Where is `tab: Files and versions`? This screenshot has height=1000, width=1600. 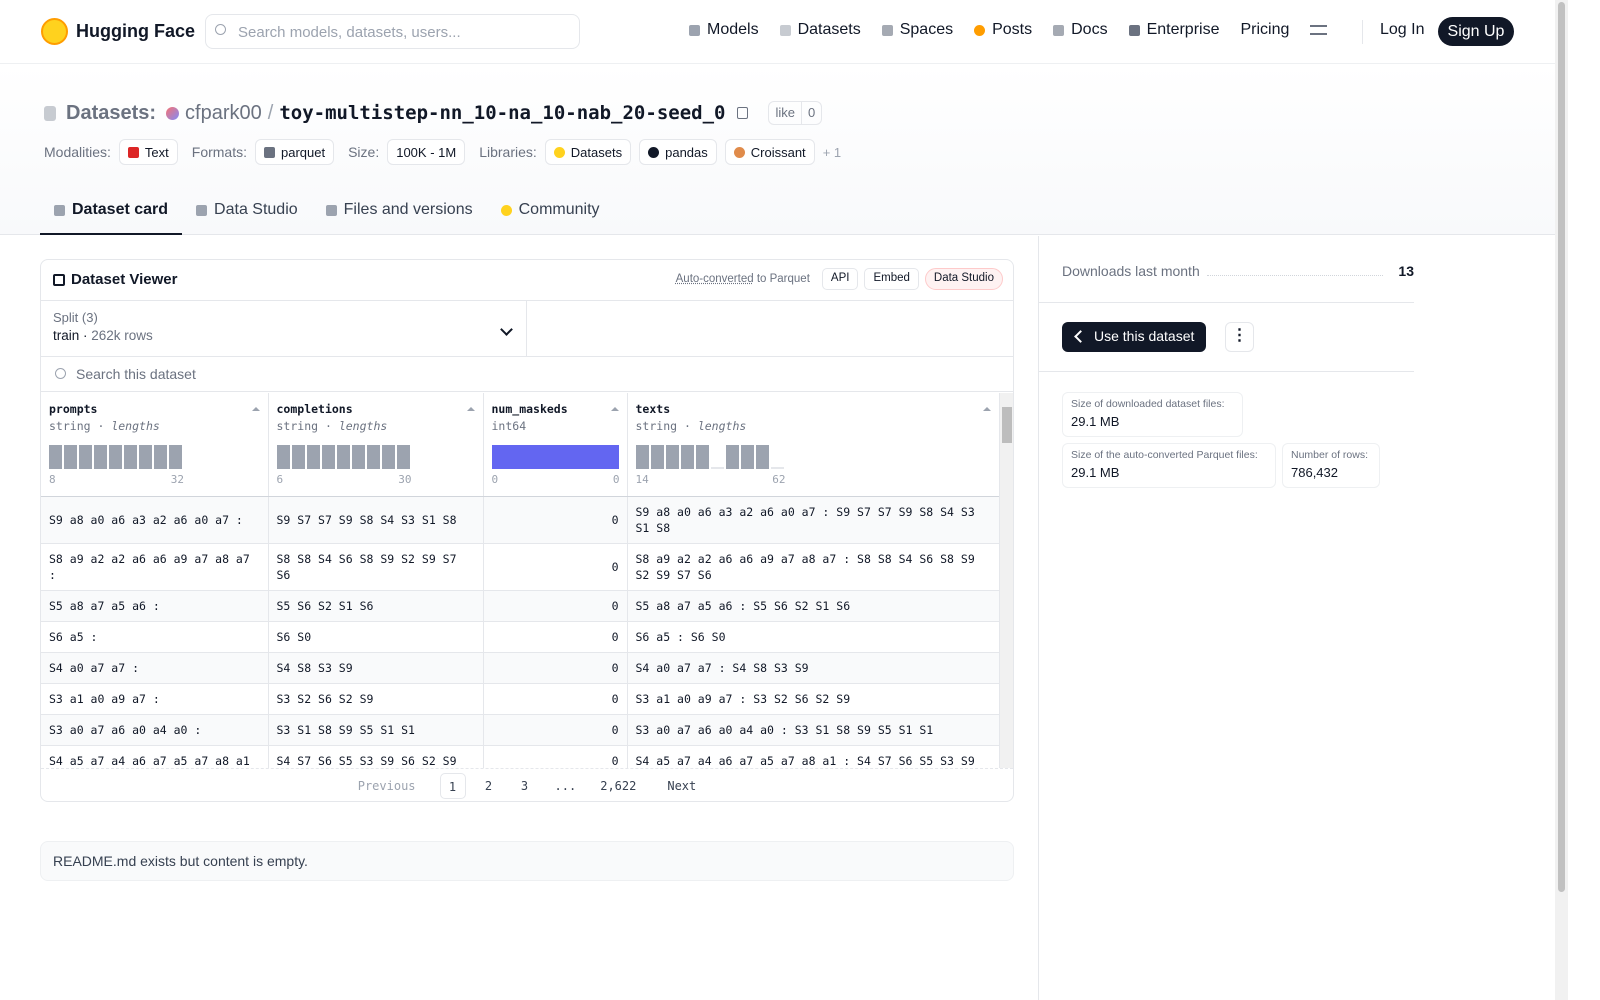 tab: Files and versions is located at coordinates (399, 212).